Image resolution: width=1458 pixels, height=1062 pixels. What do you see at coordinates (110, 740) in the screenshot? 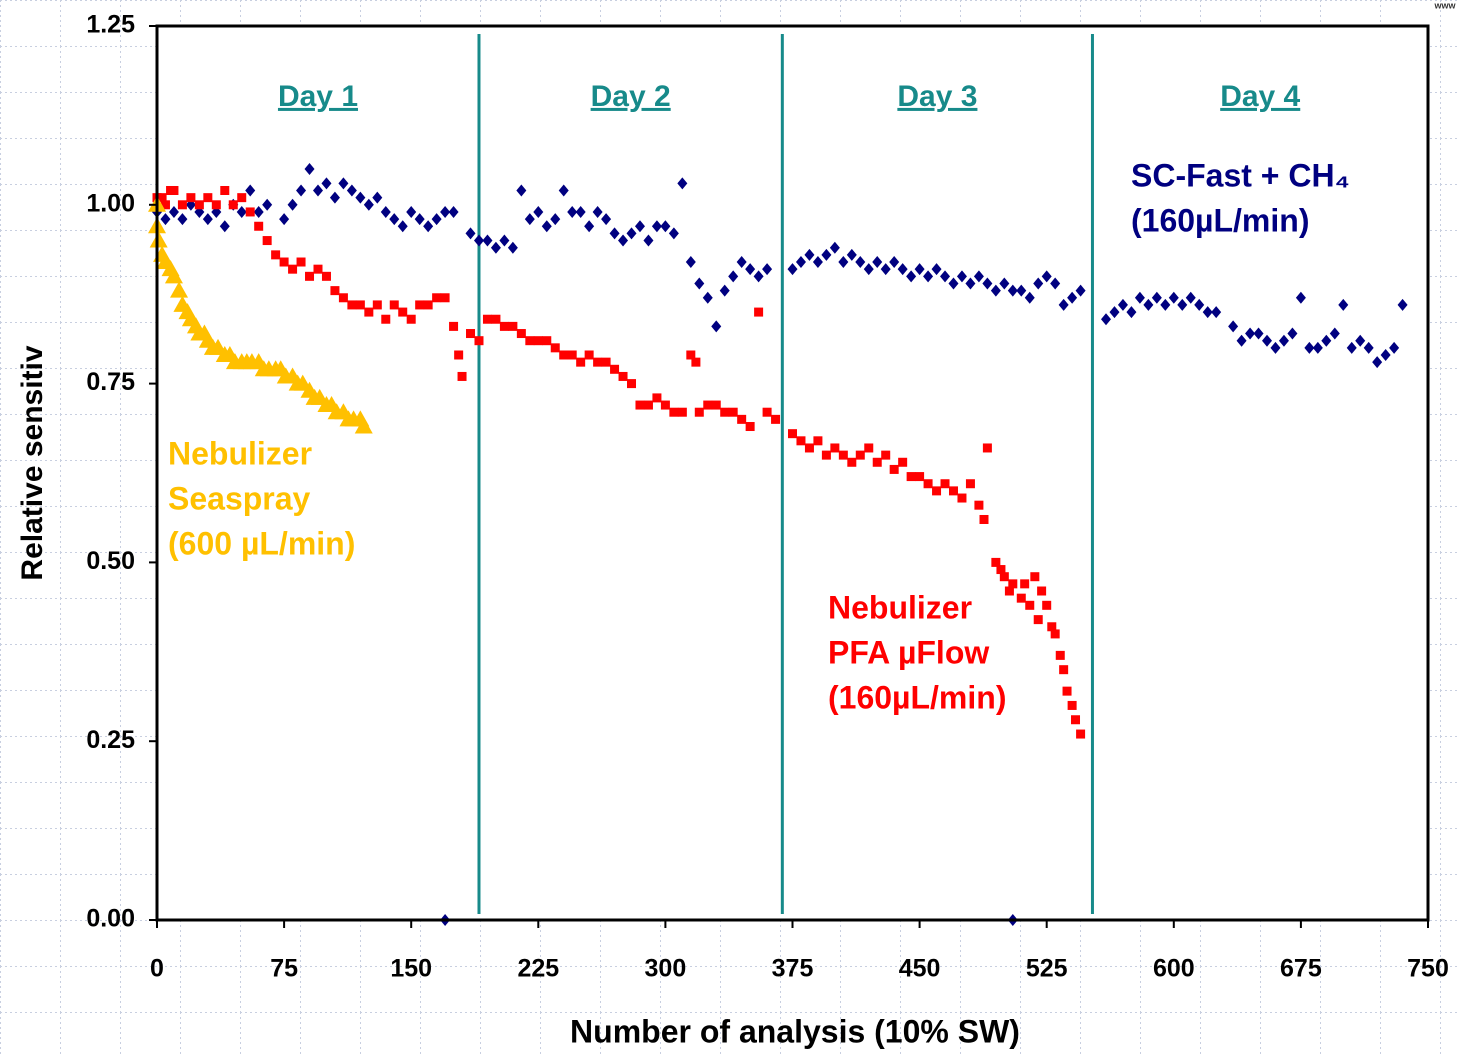
I see `y-tick-label: 0.25` at bounding box center [110, 740].